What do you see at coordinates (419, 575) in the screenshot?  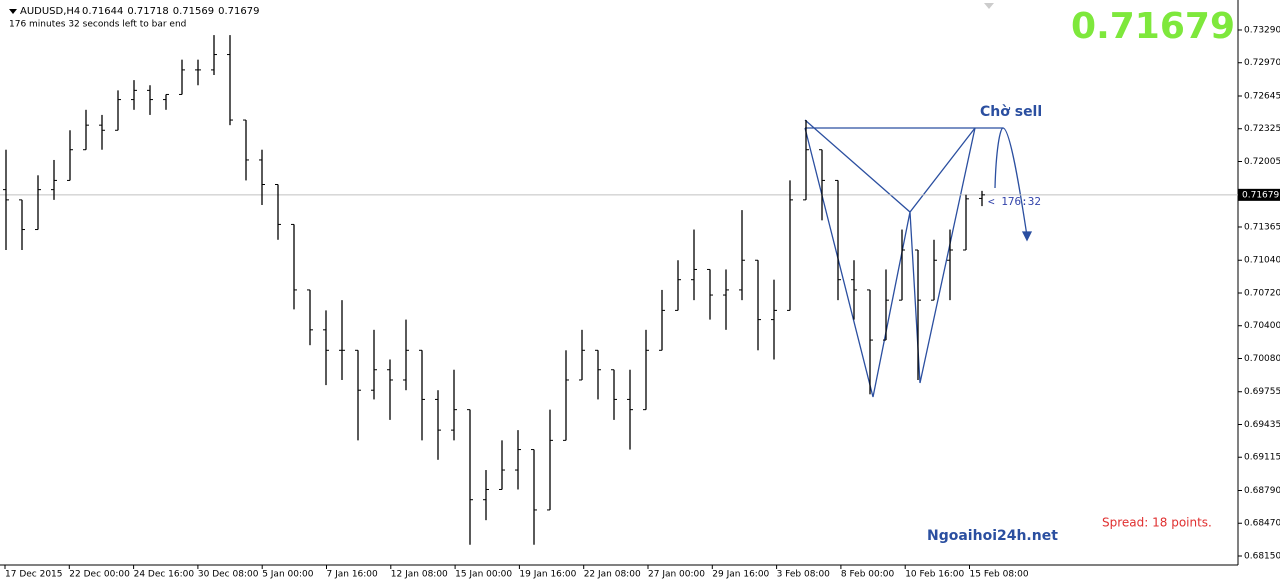 I see `x-tick-label: 12 Jan 08:00` at bounding box center [419, 575].